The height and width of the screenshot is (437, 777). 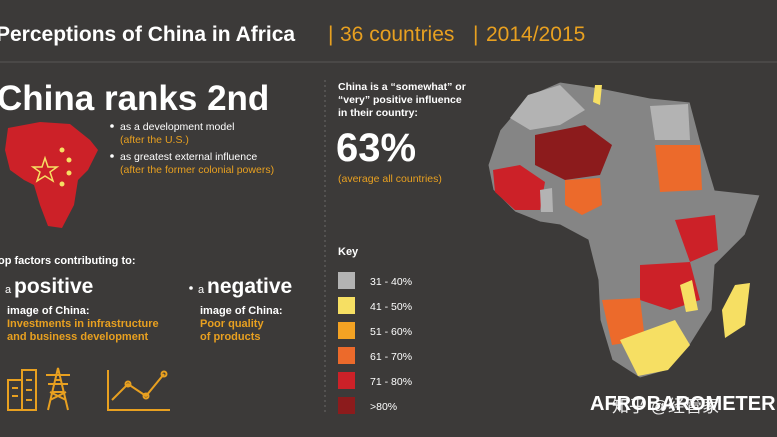 What do you see at coordinates (665, 406) in the screenshot?
I see `watermark: 知乎 @经管家` at bounding box center [665, 406].